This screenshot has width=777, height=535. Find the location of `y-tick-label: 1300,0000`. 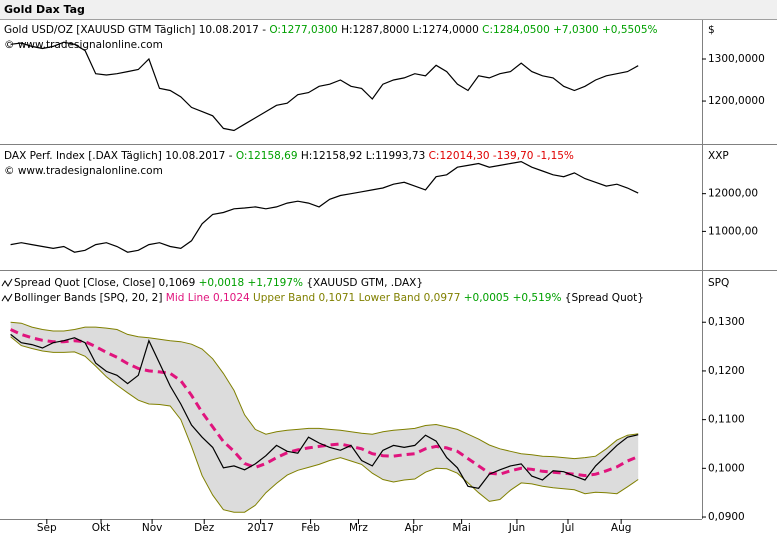

y-tick-label: 1300,0000 is located at coordinates (736, 59).